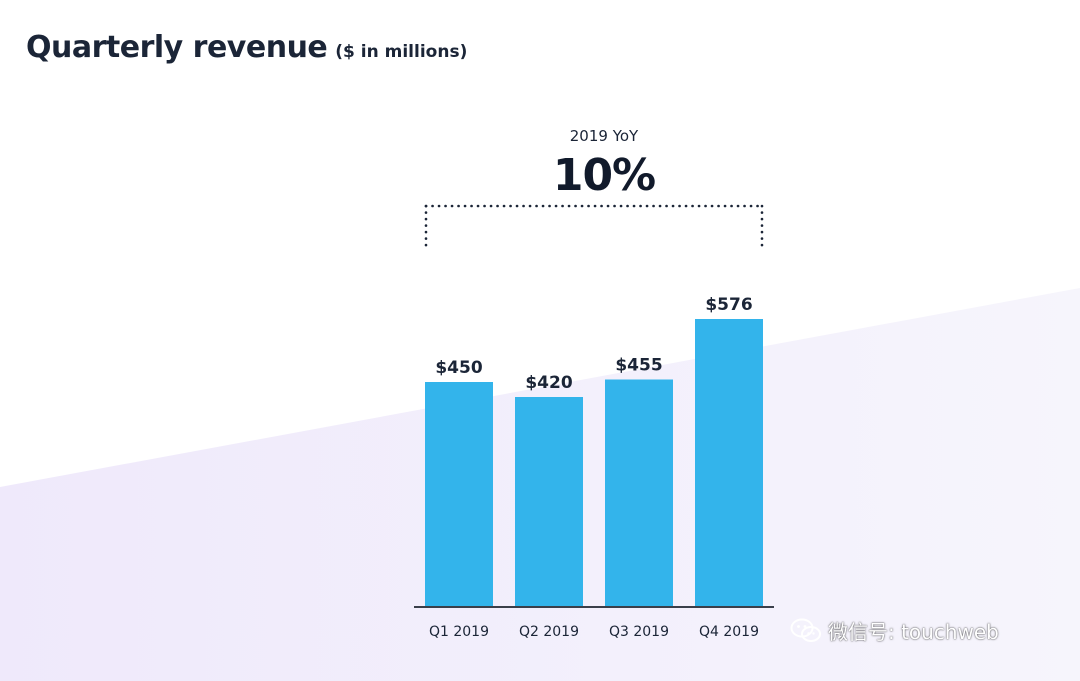  I want to click on tick-label-q2-2019: Q2 2019, so click(549, 632).